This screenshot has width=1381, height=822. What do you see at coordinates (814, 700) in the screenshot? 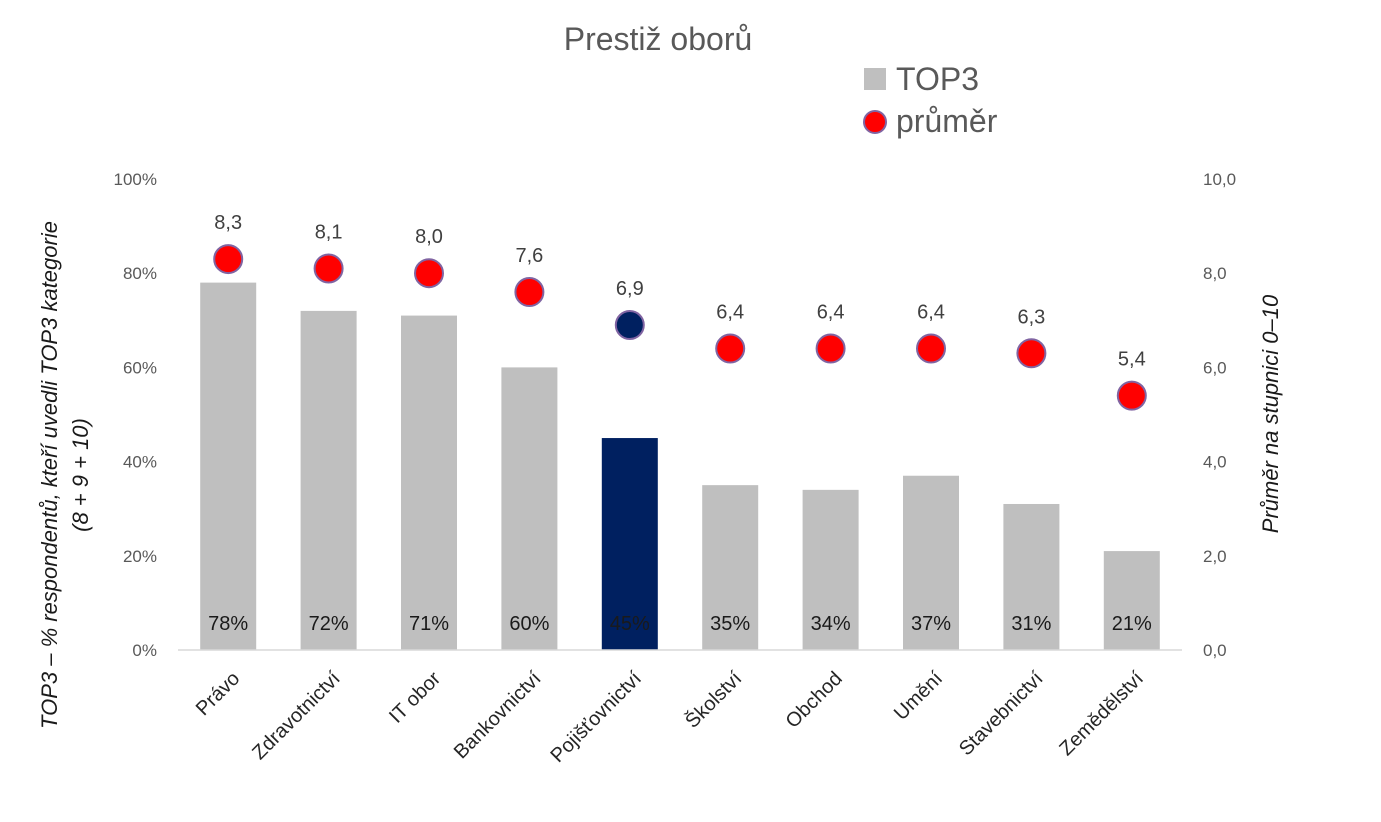
I see `x-tick-label: Obchod` at bounding box center [814, 700].